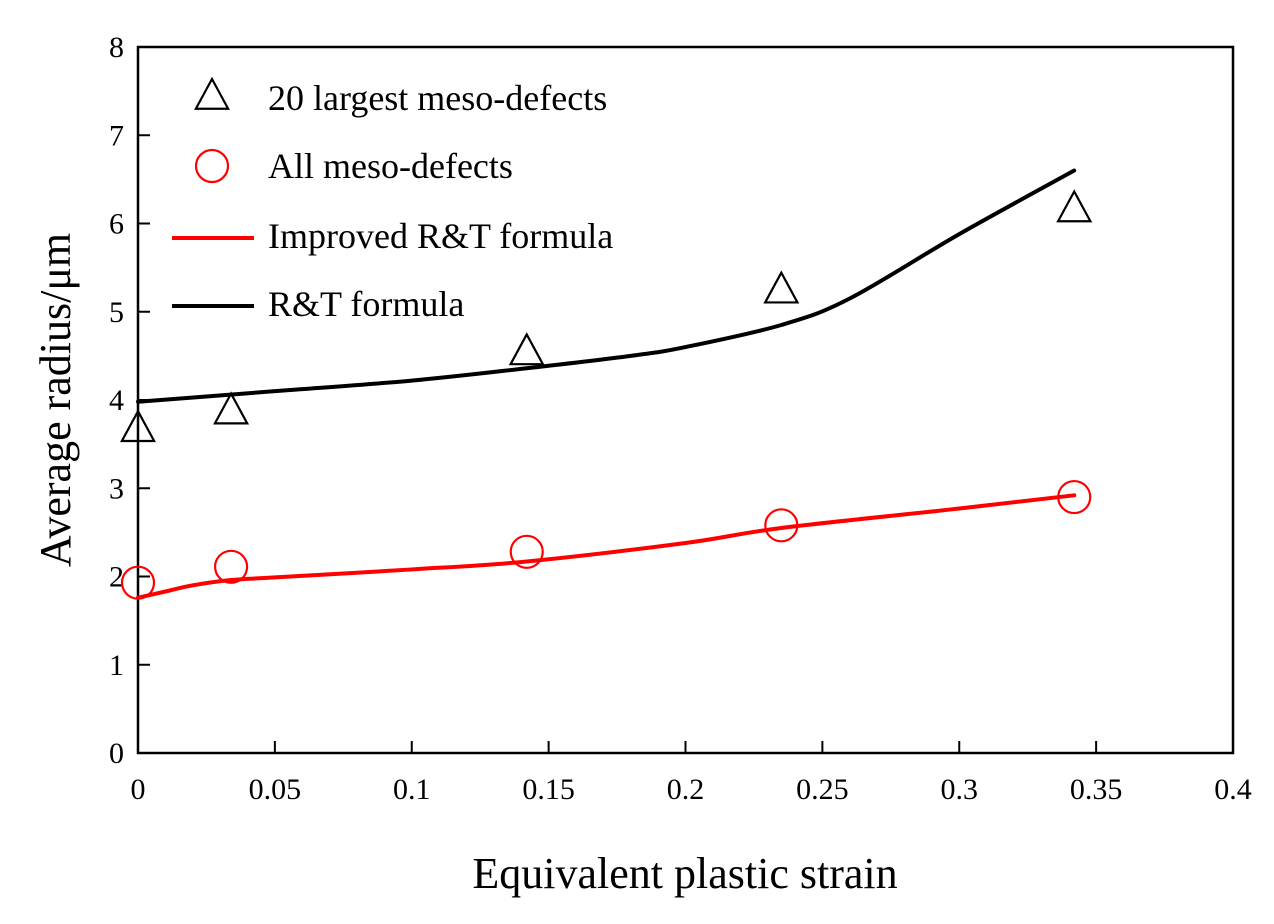 The width and height of the screenshot is (1274, 924). What do you see at coordinates (116, 224) in the screenshot?
I see `y-tick-label: 6` at bounding box center [116, 224].